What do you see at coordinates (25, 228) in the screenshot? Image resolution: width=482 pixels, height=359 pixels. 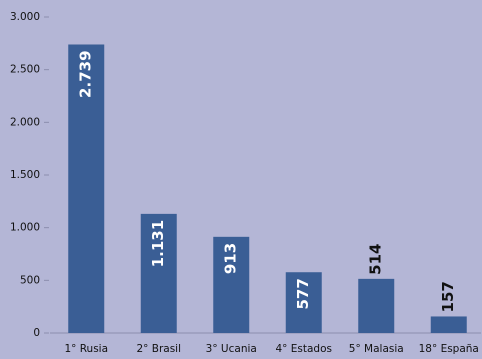 I see `y-tick-label: 1.000` at bounding box center [25, 228].